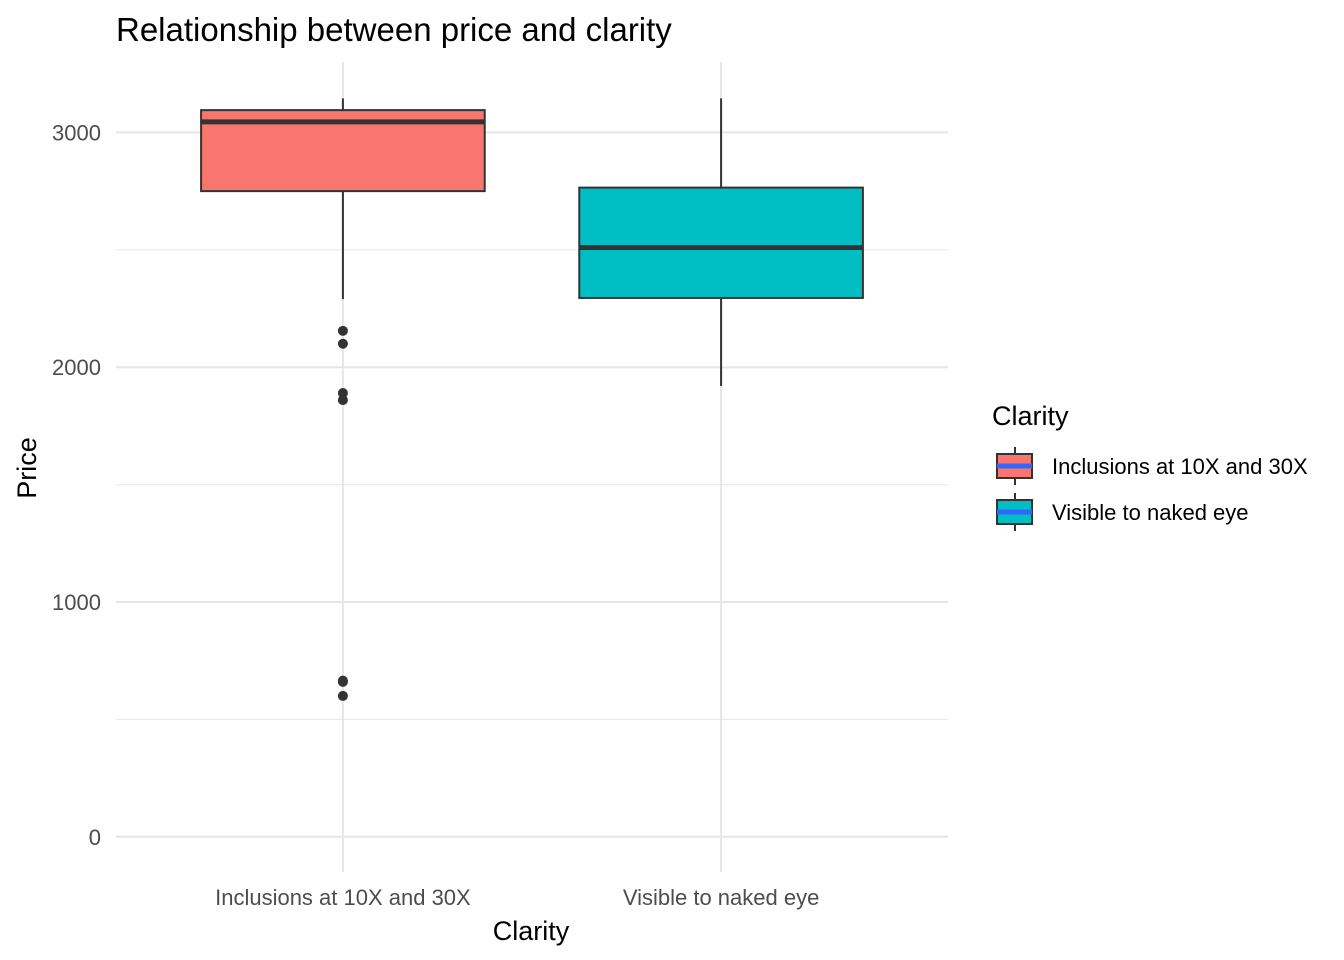 The width and height of the screenshot is (1344, 960). I want to click on legend-label: Visible to naked eye, so click(1150, 512).